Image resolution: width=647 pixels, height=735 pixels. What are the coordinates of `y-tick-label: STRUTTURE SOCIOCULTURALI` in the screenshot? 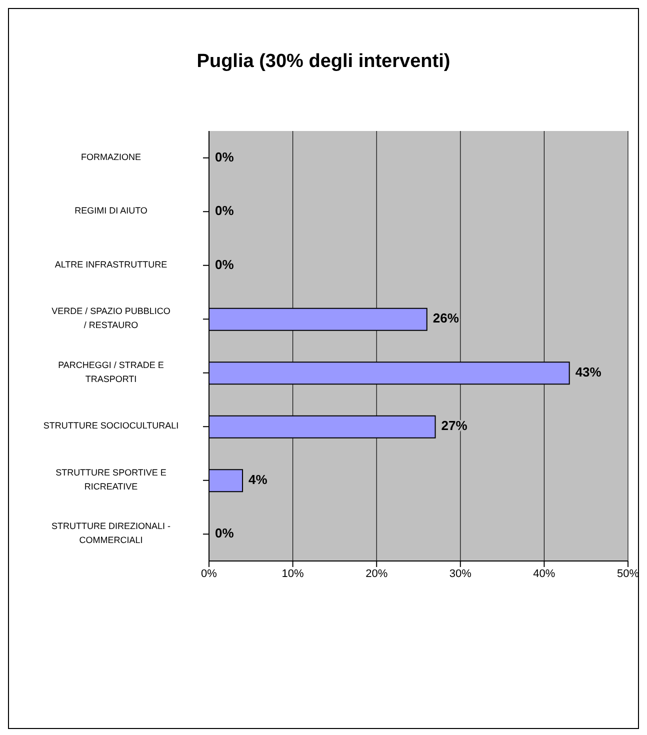 It's located at (111, 426).